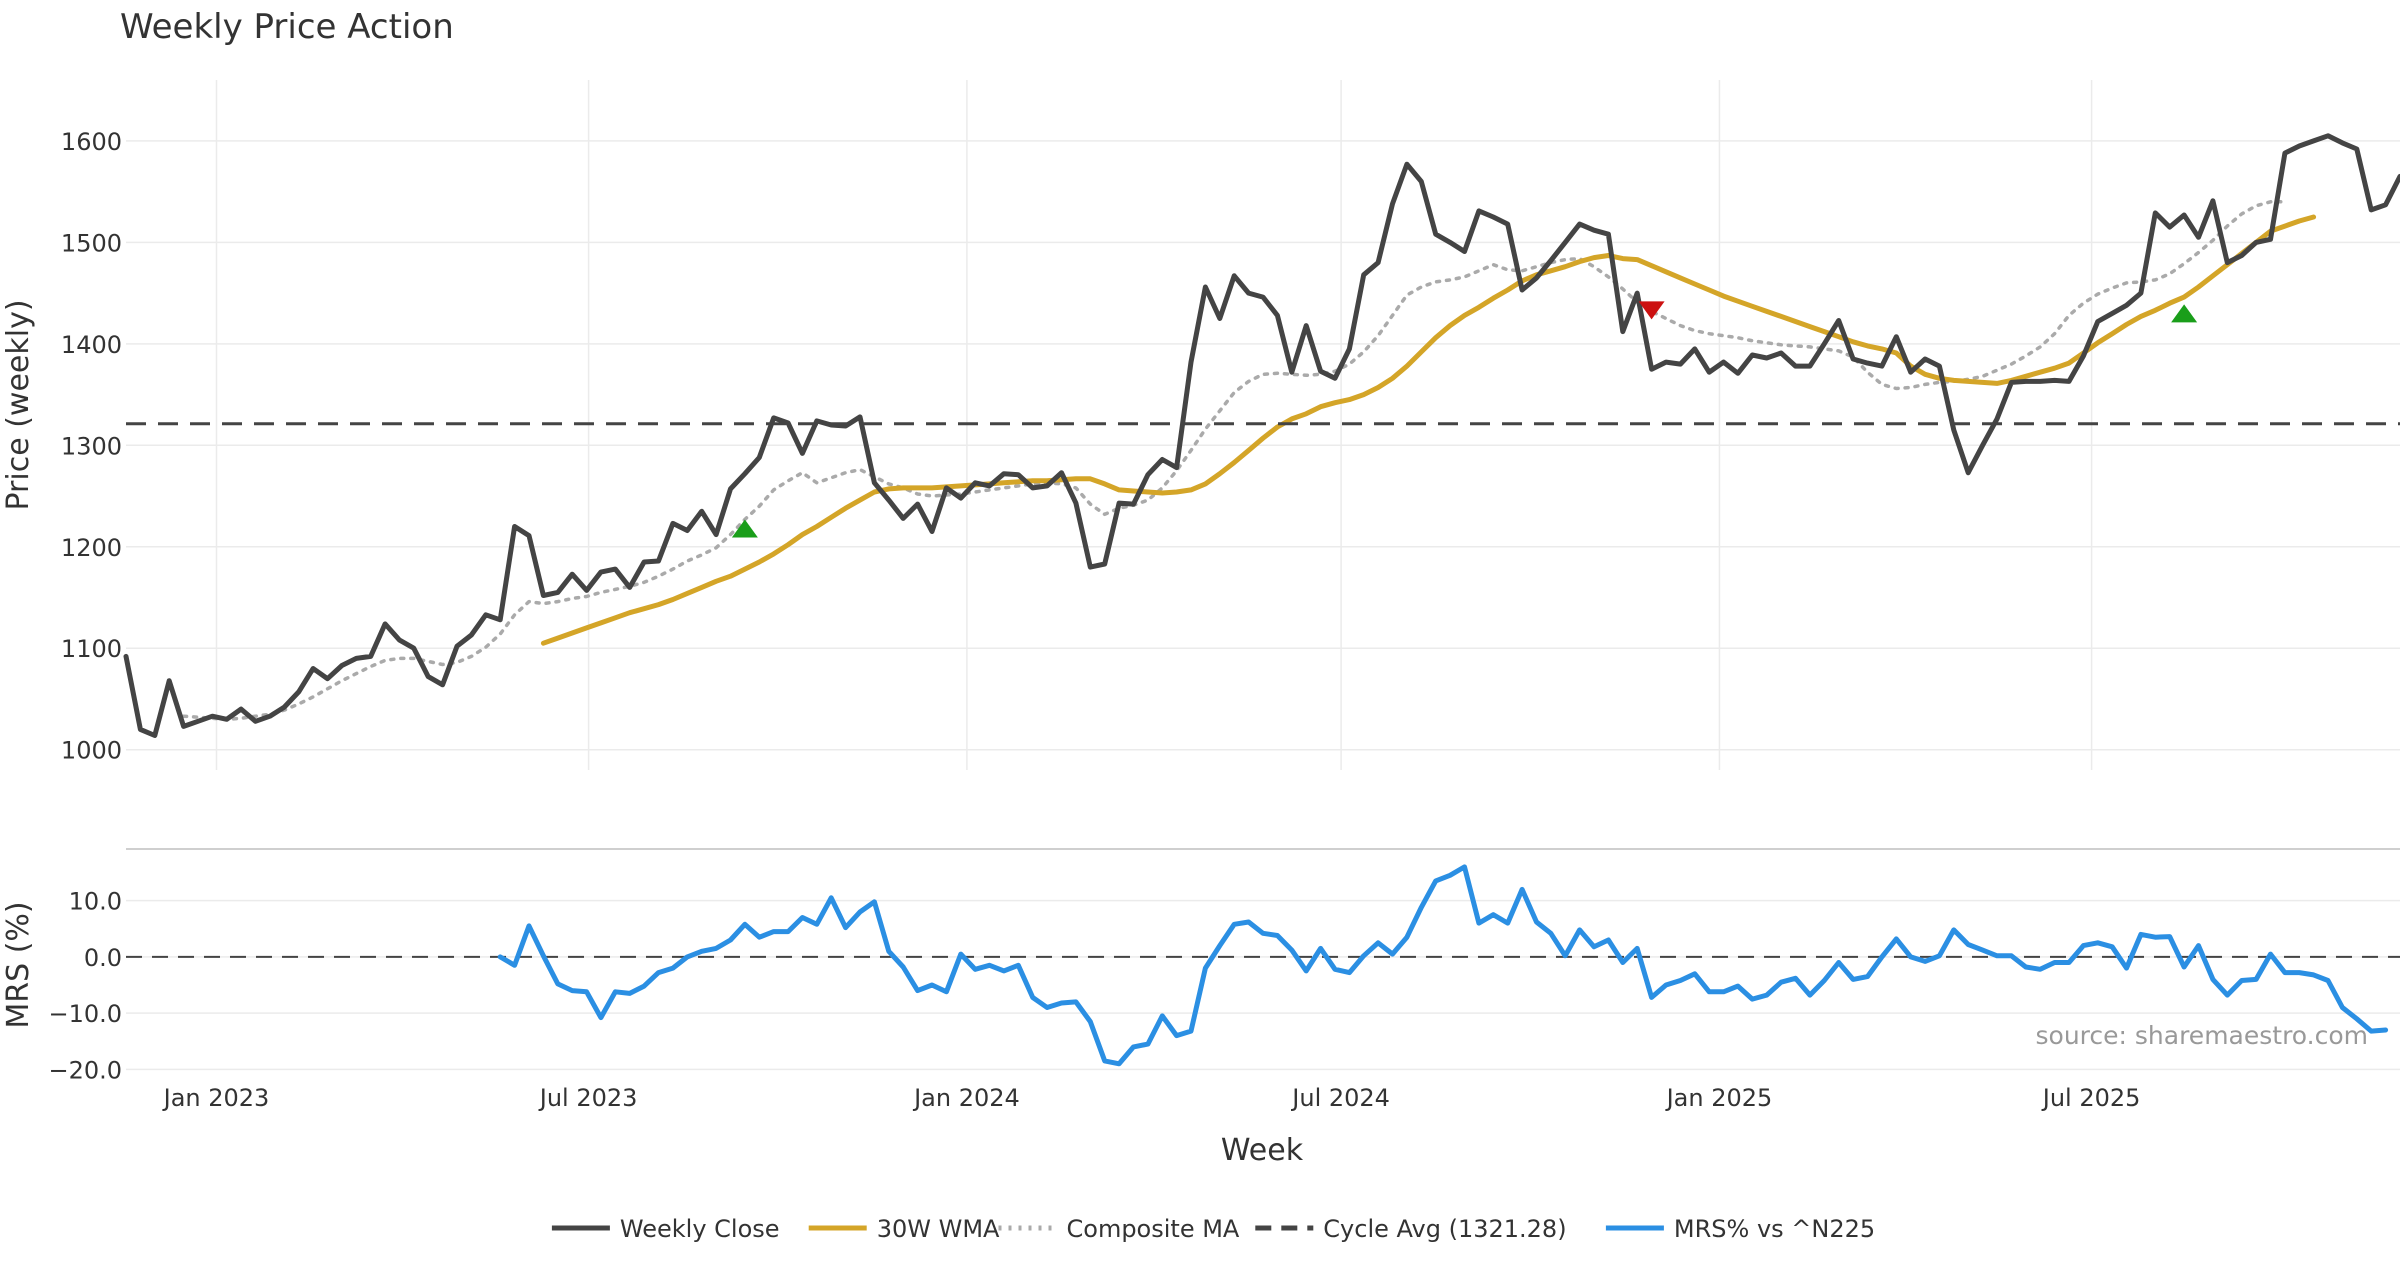  I want to click on price-y-tick-label: 1500, so click(91, 243).